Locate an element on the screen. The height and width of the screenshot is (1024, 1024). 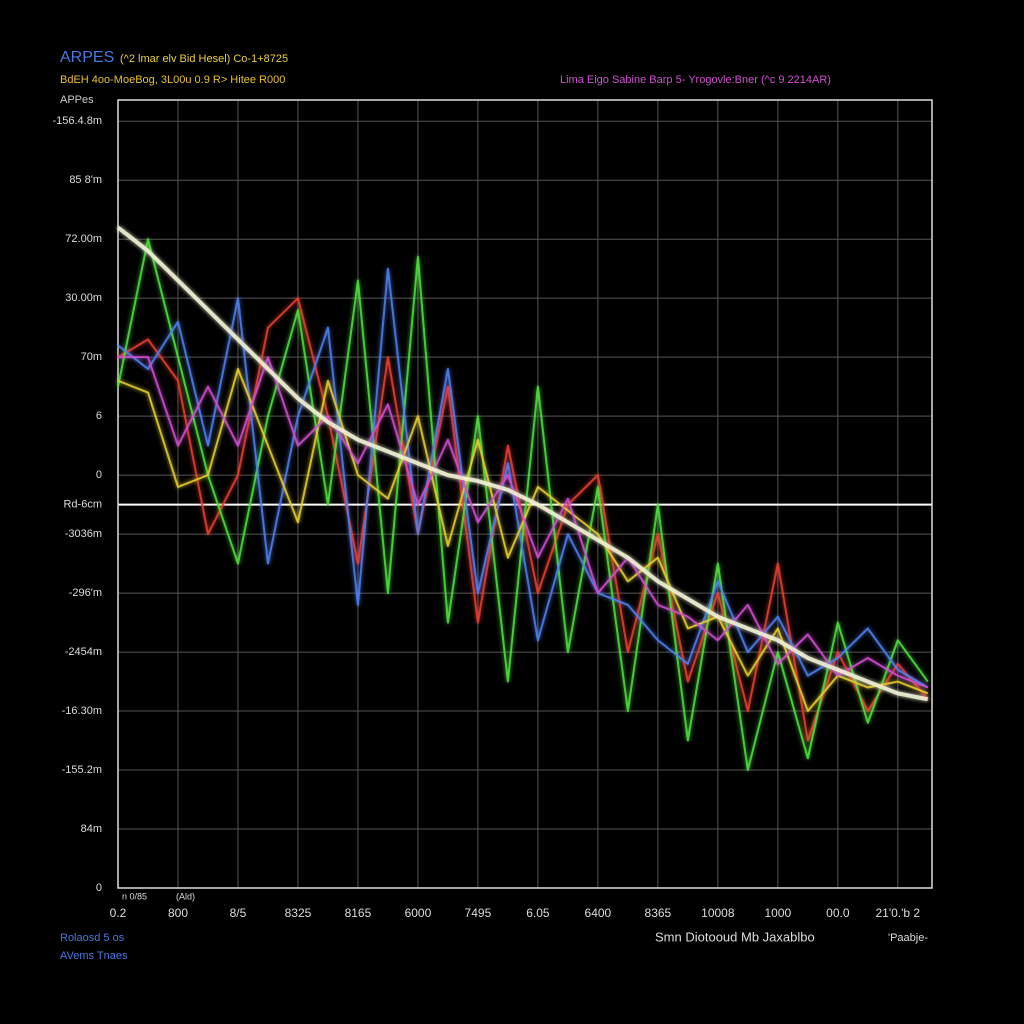
x-tick-label: 6000 is located at coordinates (418, 913).